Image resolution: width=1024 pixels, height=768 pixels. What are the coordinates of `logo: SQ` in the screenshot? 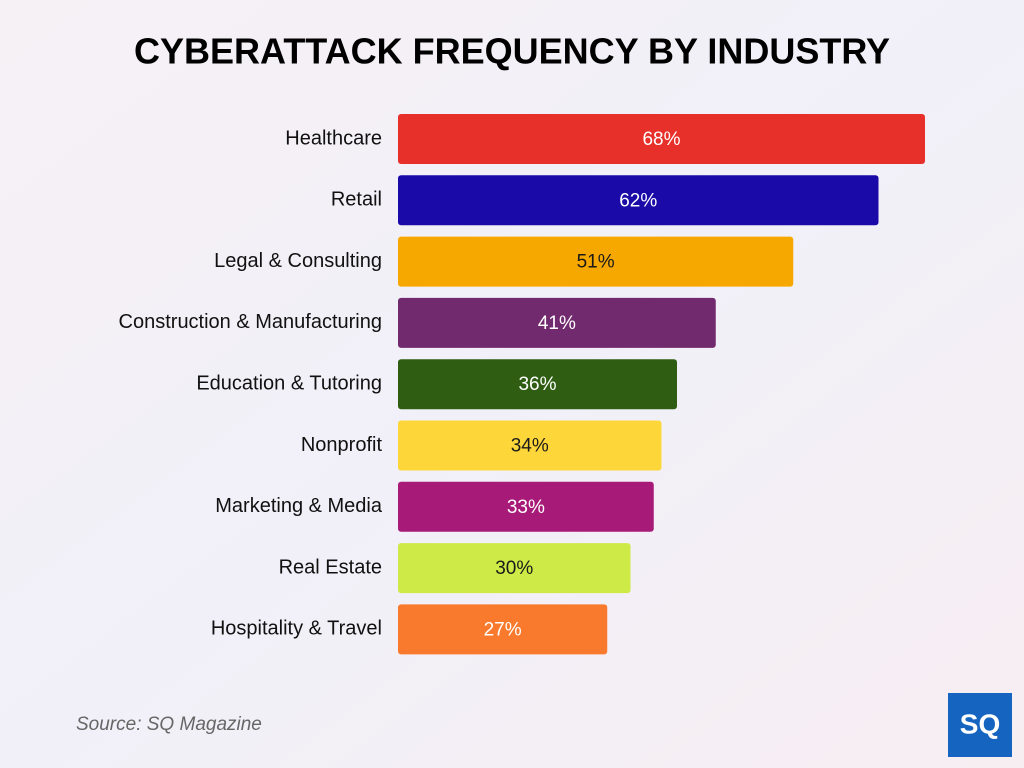 It's located at (980, 723).